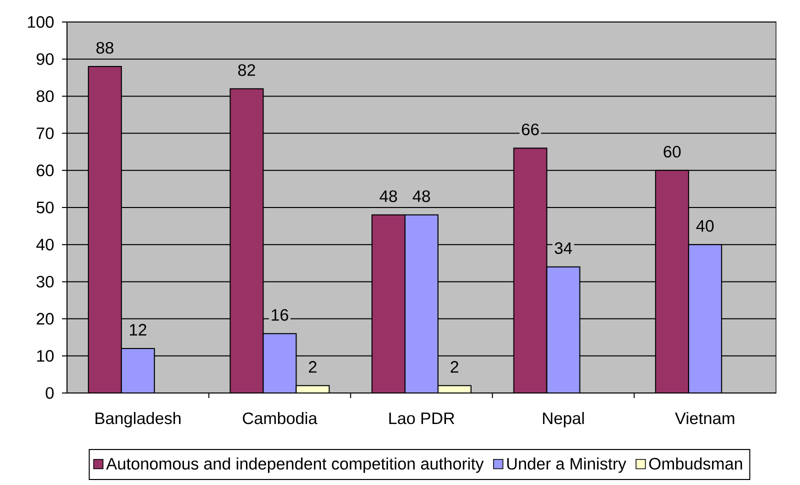 Image resolution: width=800 pixels, height=485 pixels. What do you see at coordinates (530, 130) in the screenshot?
I see `data-label: 66` at bounding box center [530, 130].